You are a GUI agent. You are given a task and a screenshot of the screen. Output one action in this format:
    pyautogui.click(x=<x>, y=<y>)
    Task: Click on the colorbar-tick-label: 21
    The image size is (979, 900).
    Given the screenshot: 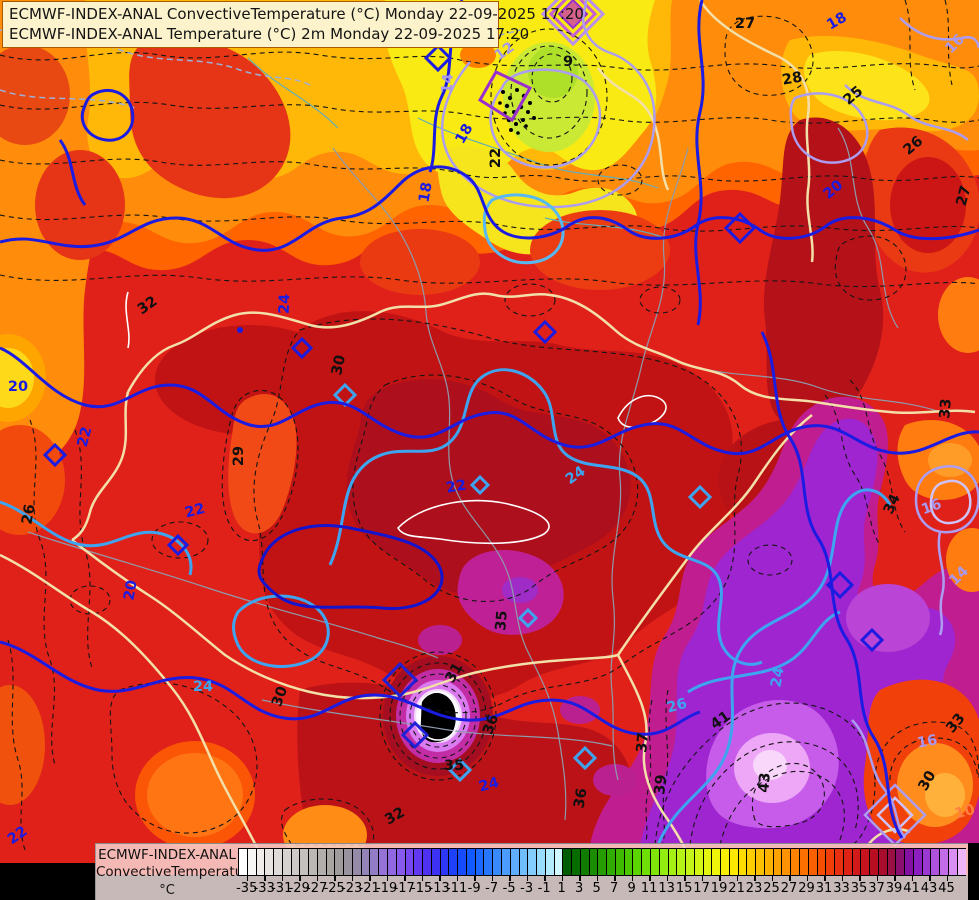 What is the action you would take?
    pyautogui.click(x=736, y=888)
    